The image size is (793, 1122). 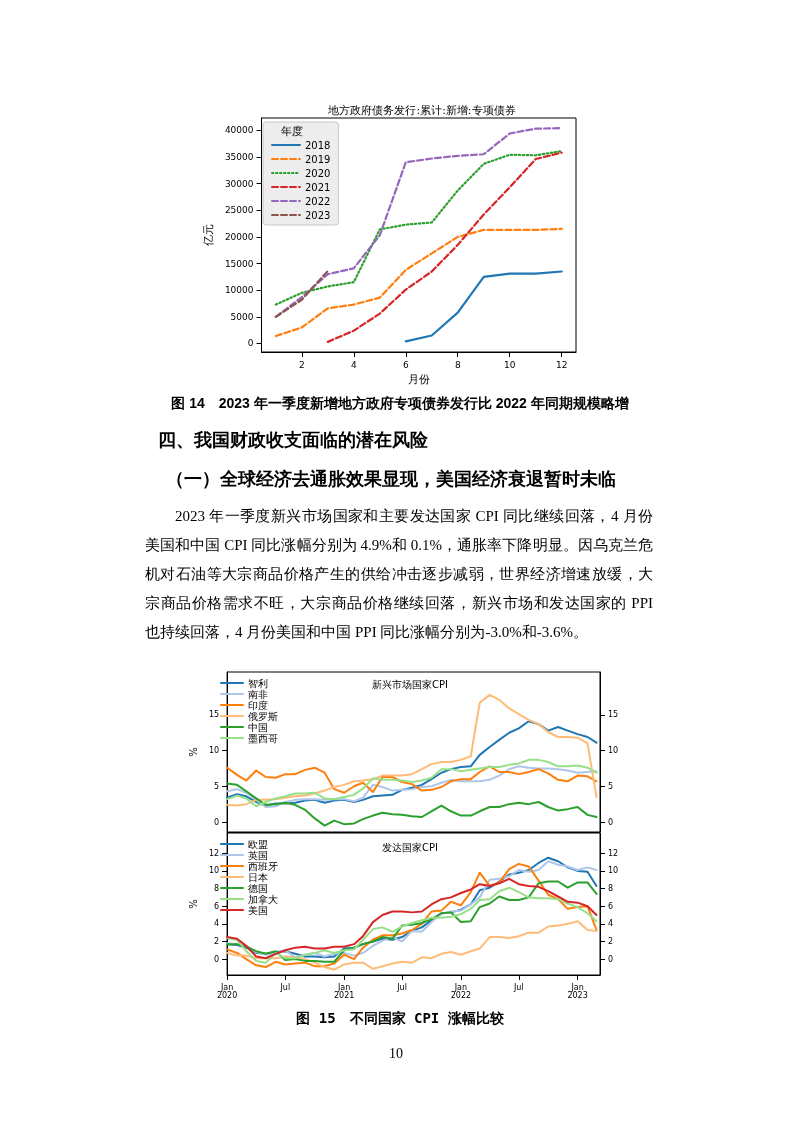 I want to click on caption: 图 14 2023 年一季度新增地方政府专项债券发行比 2022 年同期规模略增, so click(x=400, y=404).